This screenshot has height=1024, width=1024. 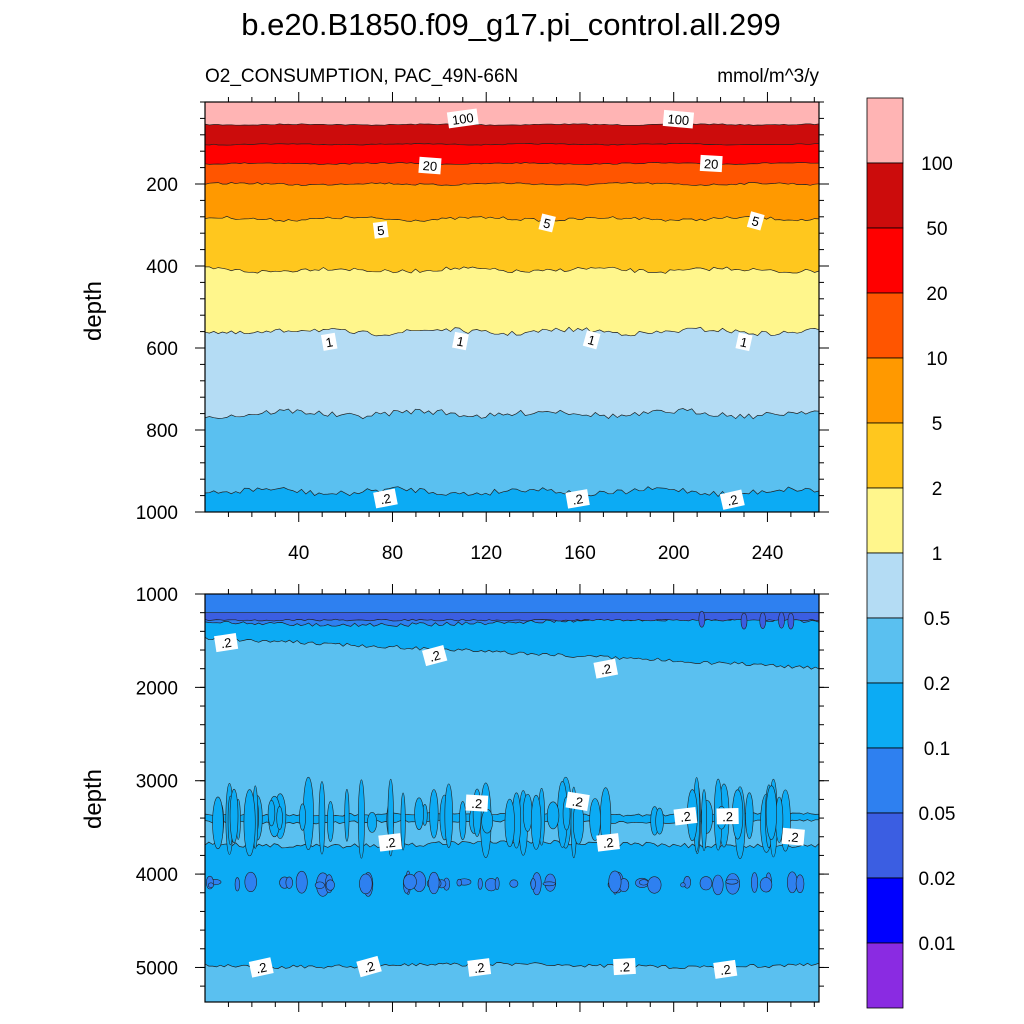 What do you see at coordinates (937, 164) in the screenshot?
I see `colorbar-label: 100` at bounding box center [937, 164].